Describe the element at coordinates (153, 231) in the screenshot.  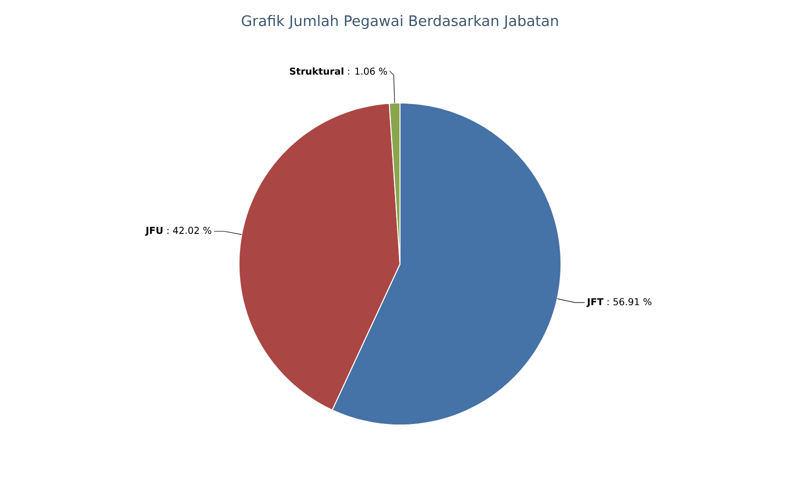
I see `slice-label: JFU` at that location.